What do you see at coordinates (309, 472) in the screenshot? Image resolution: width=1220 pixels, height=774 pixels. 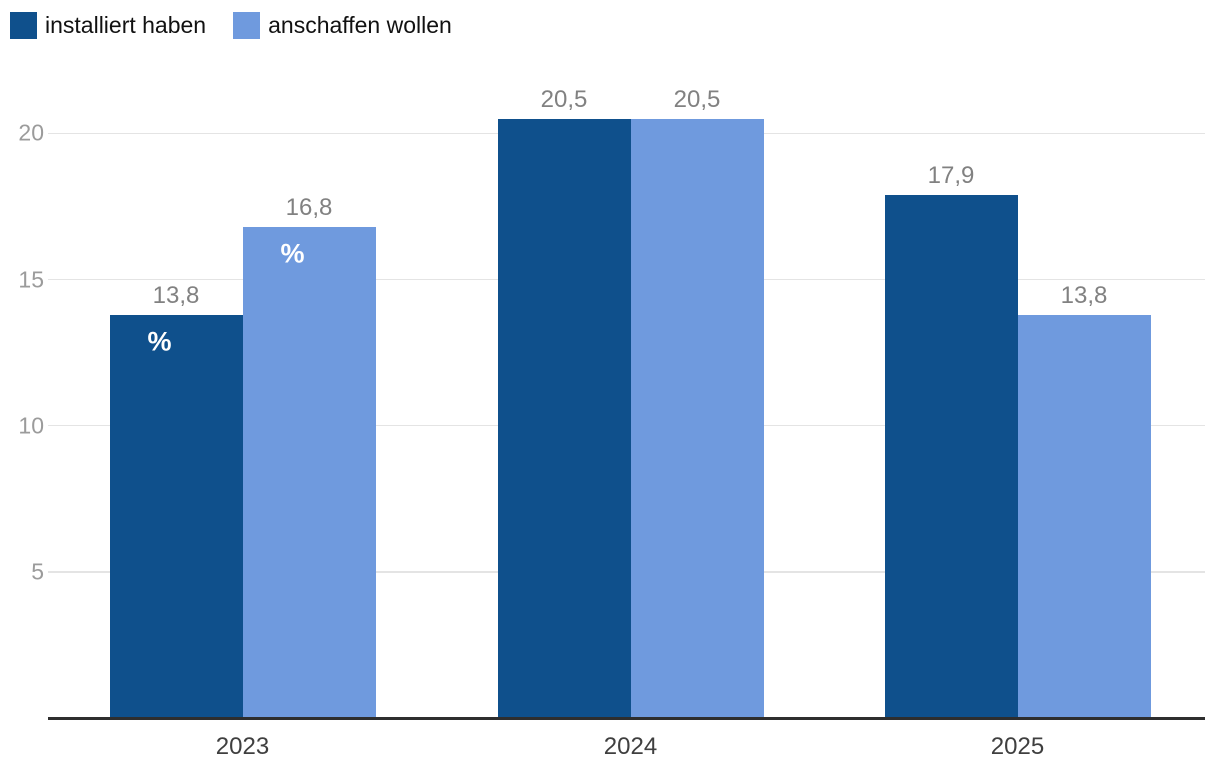 I see `bar-anschaffen-wollen-2023` at bounding box center [309, 472].